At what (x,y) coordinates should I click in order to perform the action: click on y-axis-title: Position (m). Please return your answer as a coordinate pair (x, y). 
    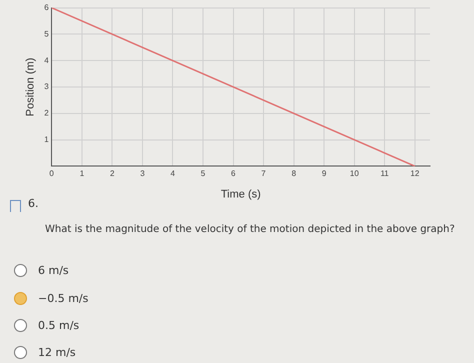
    Looking at the image, I should click on (30, 87).